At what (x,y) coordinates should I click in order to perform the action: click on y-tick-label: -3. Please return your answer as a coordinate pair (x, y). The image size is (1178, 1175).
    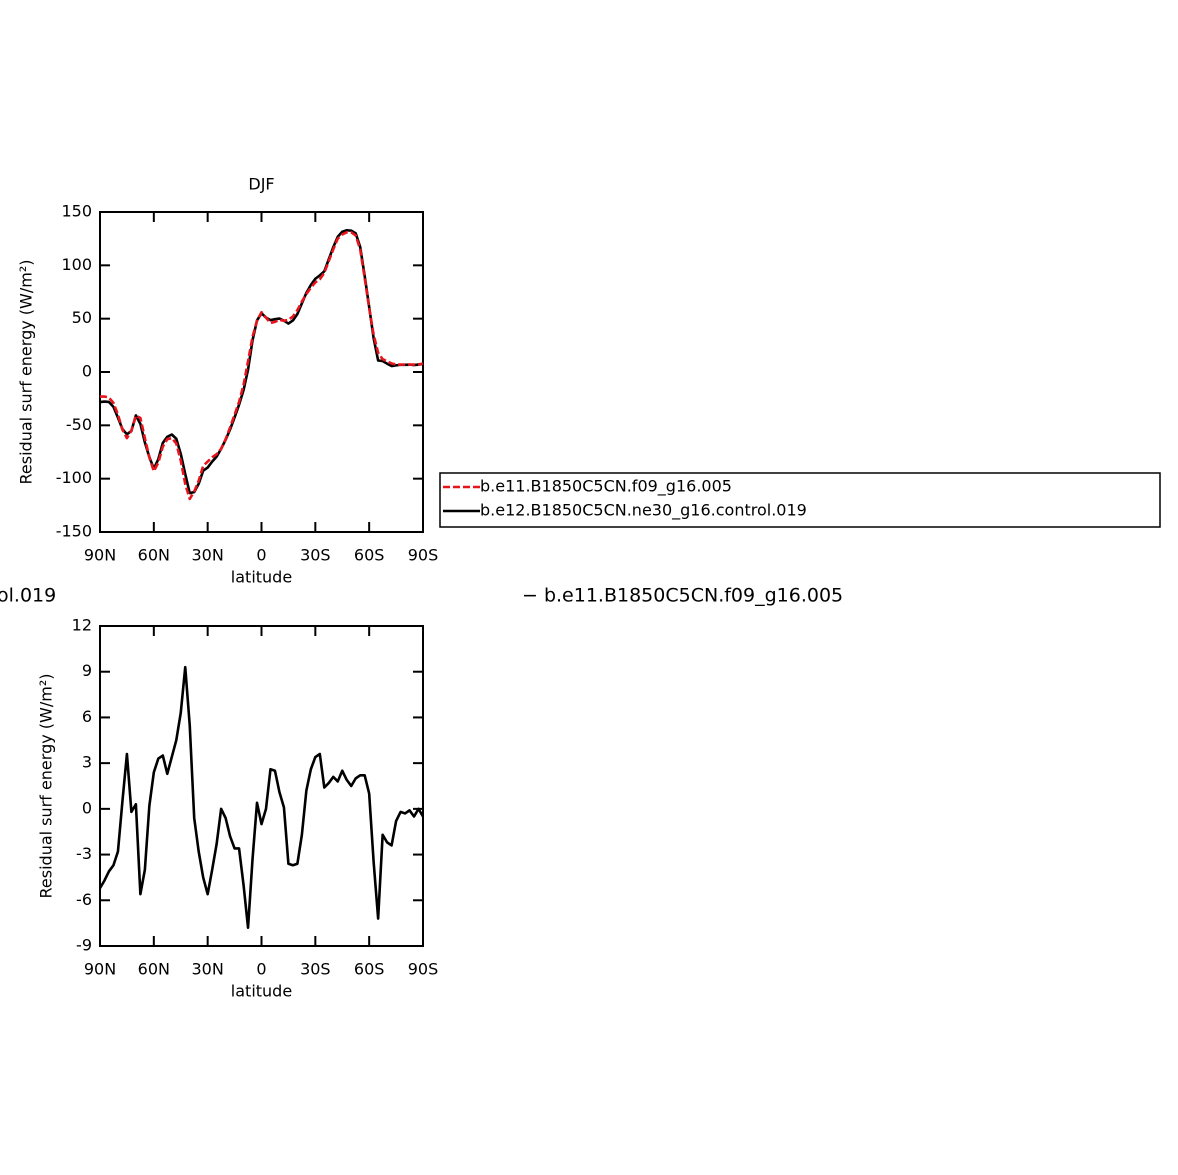
    Looking at the image, I should click on (84, 853).